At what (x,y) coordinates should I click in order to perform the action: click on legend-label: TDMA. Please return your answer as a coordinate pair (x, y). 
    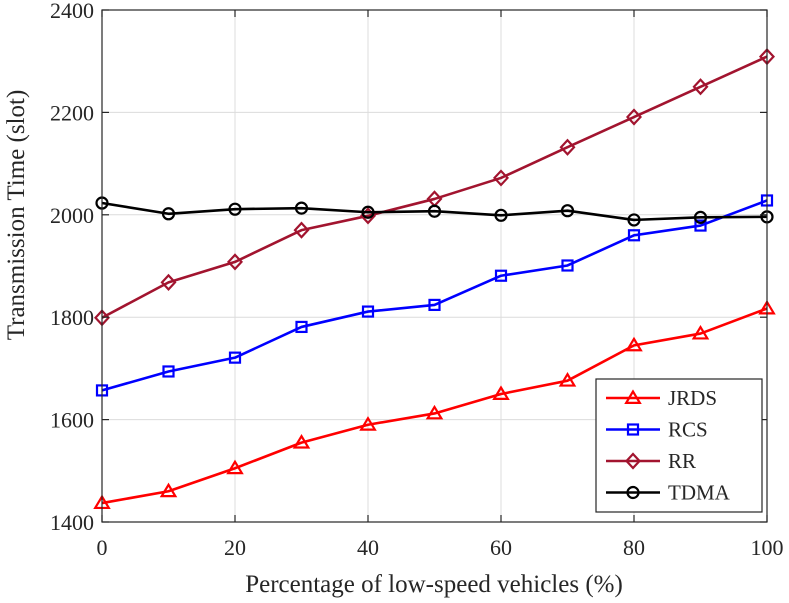
    Looking at the image, I should click on (699, 493).